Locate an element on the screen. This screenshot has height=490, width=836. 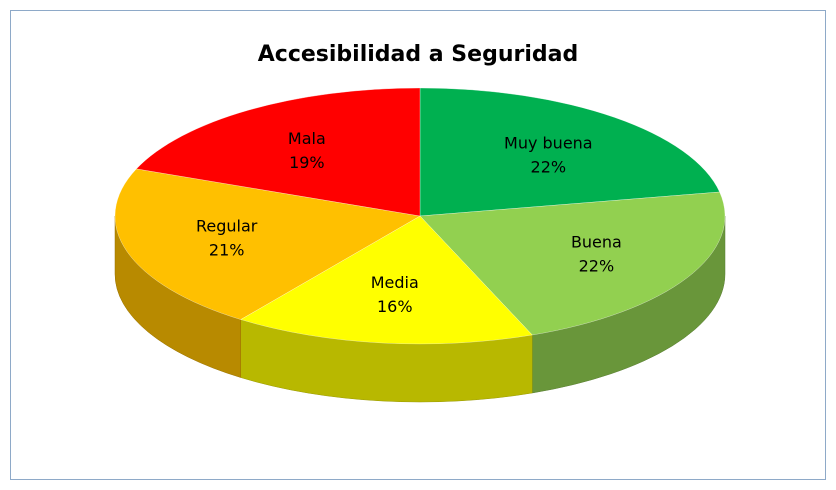
slice-value-label: 19% is located at coordinates (307, 162).